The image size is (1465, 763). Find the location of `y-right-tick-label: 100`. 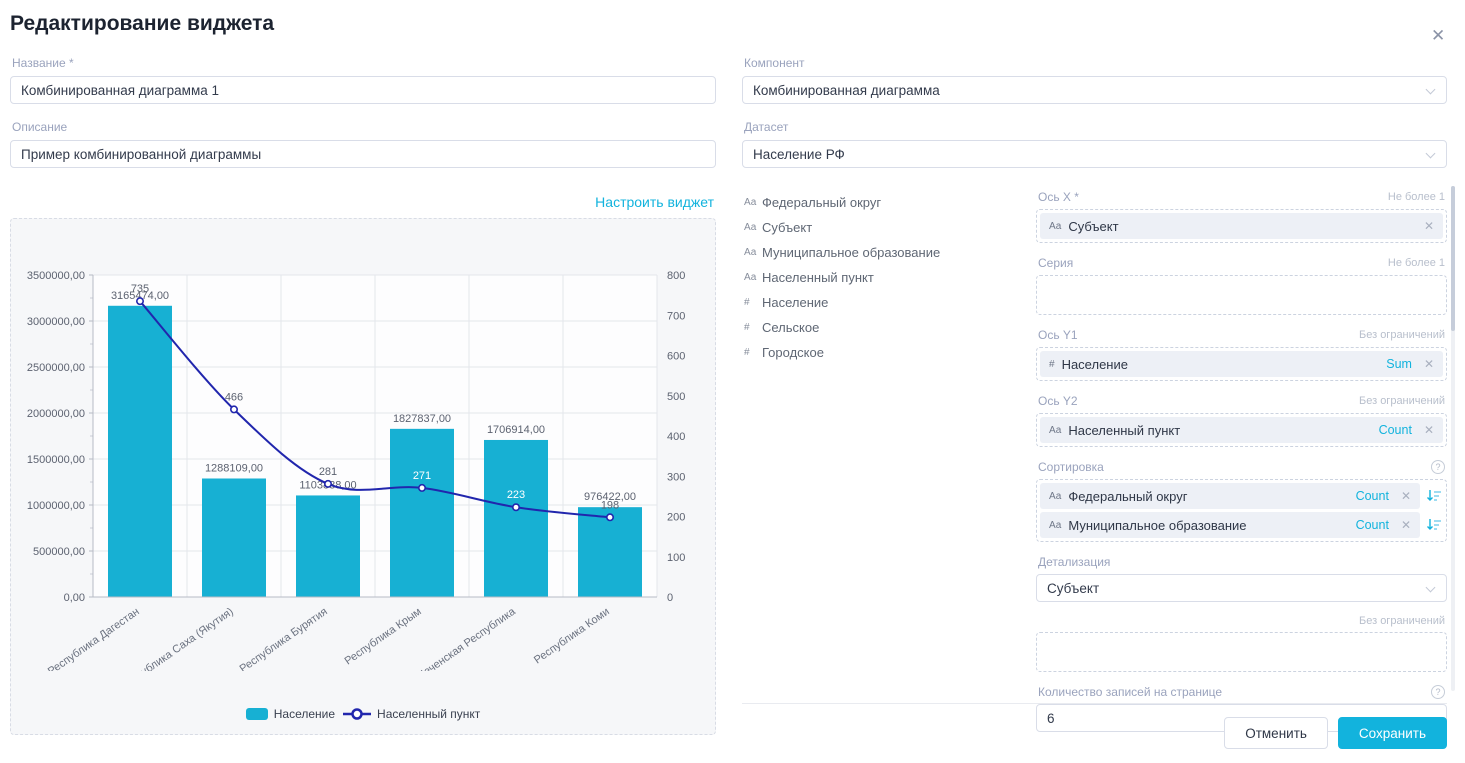

y-right-tick-label: 100 is located at coordinates (676, 558).